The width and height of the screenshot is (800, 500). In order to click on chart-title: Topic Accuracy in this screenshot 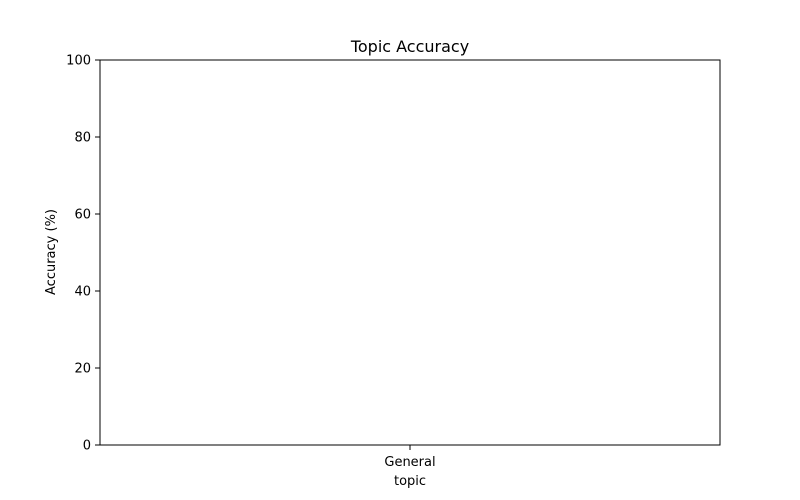, I will do `click(409, 46)`.